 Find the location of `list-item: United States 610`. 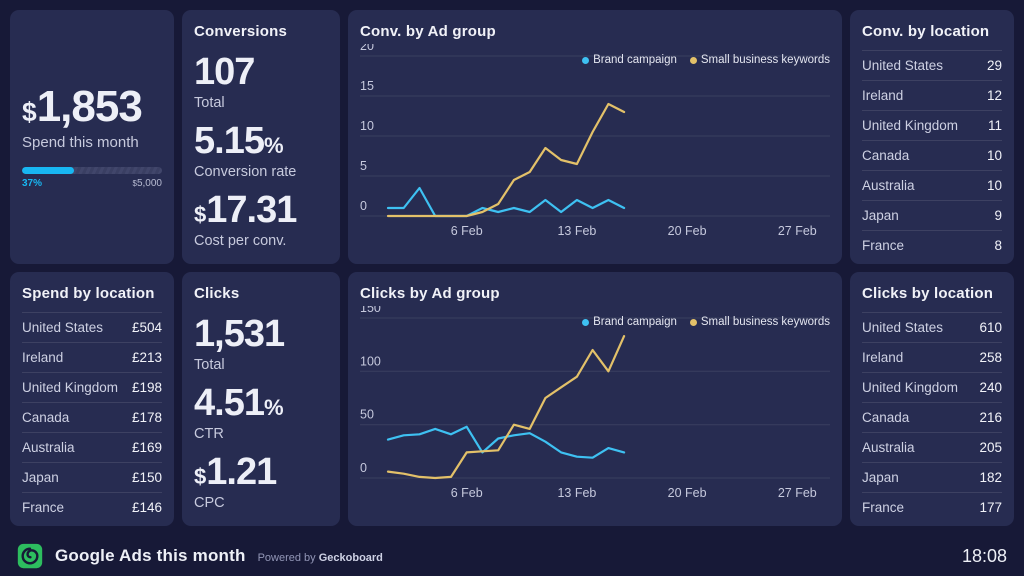

list-item: United States 610 is located at coordinates (932, 327).